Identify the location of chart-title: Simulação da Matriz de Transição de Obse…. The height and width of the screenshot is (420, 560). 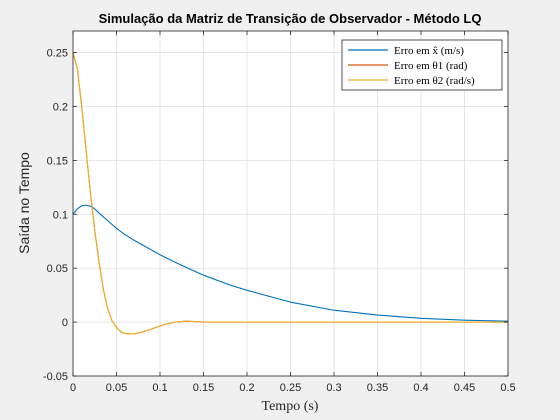
(290, 18).